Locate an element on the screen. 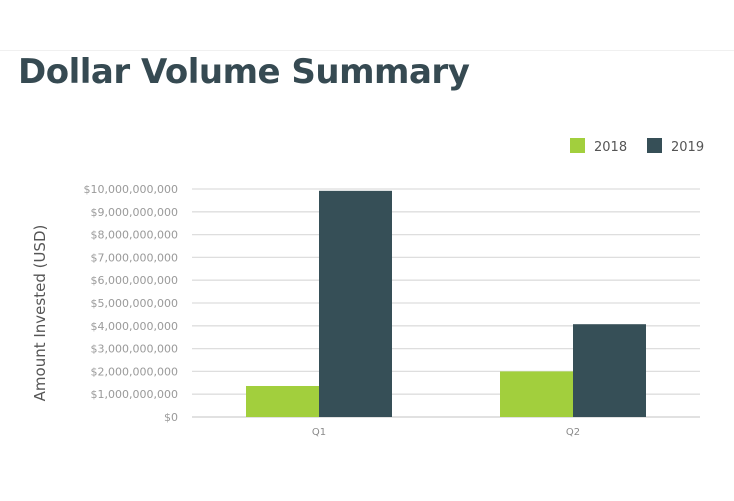 The image size is (734, 501). y-tick-label: $3,000,000,000 is located at coordinates (134, 349).